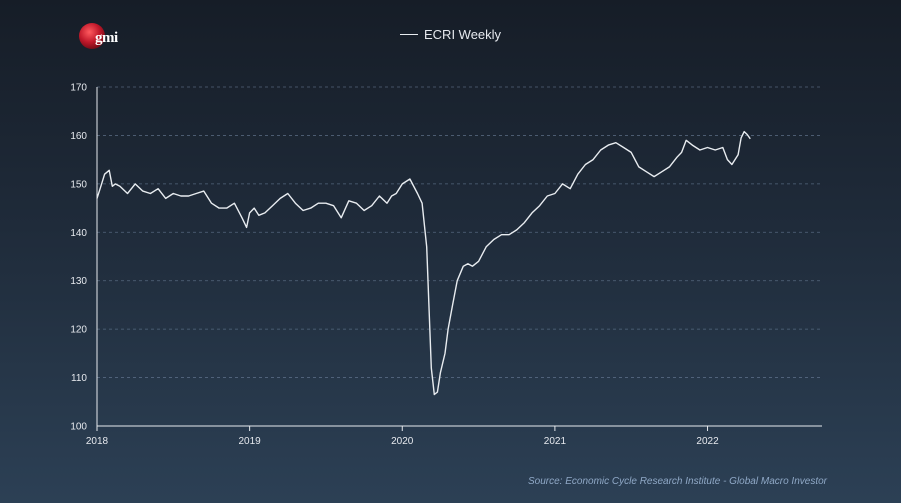 The image size is (901, 503). I want to click on chart-legend: ECRI Weekly, so click(450, 34).